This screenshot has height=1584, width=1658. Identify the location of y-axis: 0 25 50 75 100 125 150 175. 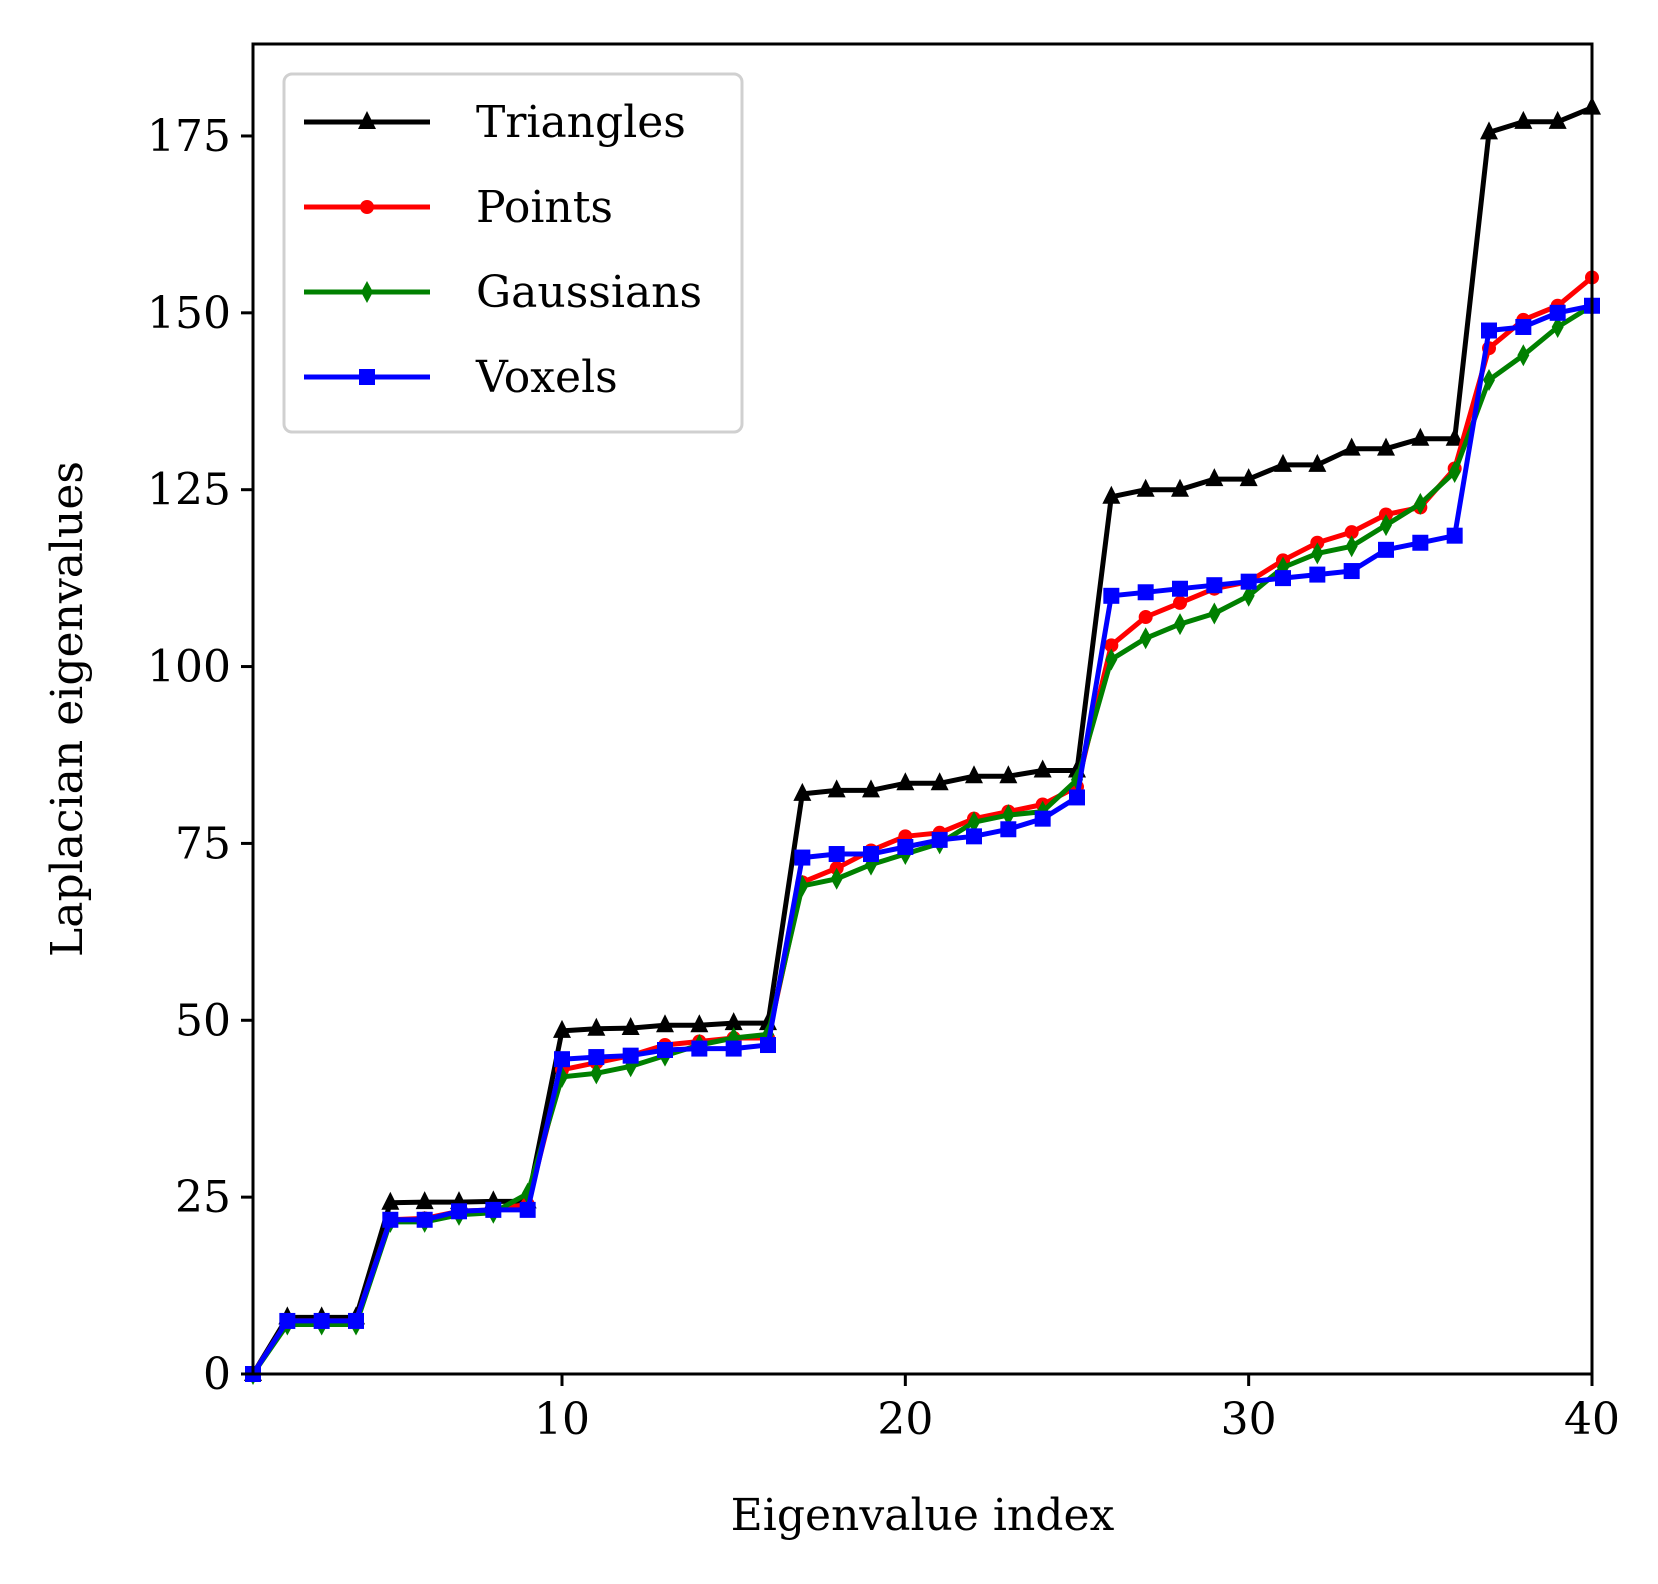
(200, 755).